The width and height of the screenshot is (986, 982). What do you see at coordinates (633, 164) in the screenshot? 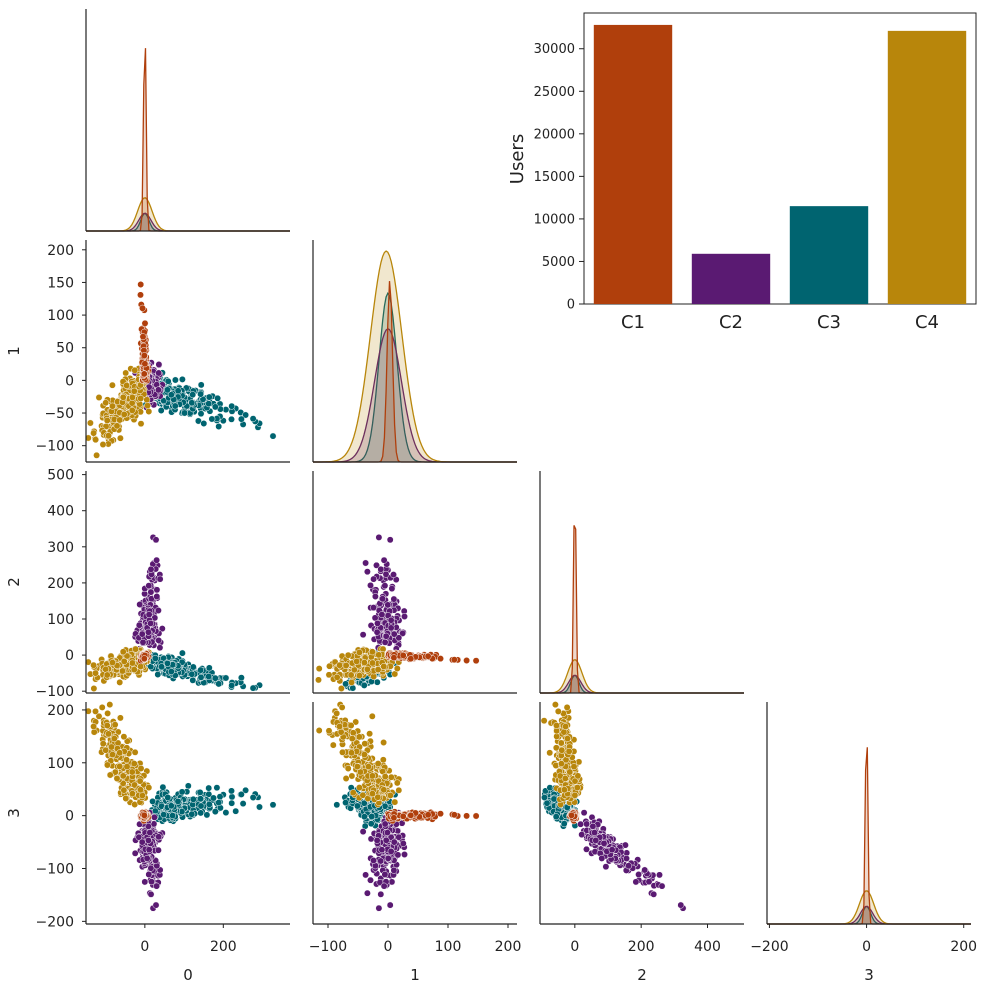
I see `bar-c1` at bounding box center [633, 164].